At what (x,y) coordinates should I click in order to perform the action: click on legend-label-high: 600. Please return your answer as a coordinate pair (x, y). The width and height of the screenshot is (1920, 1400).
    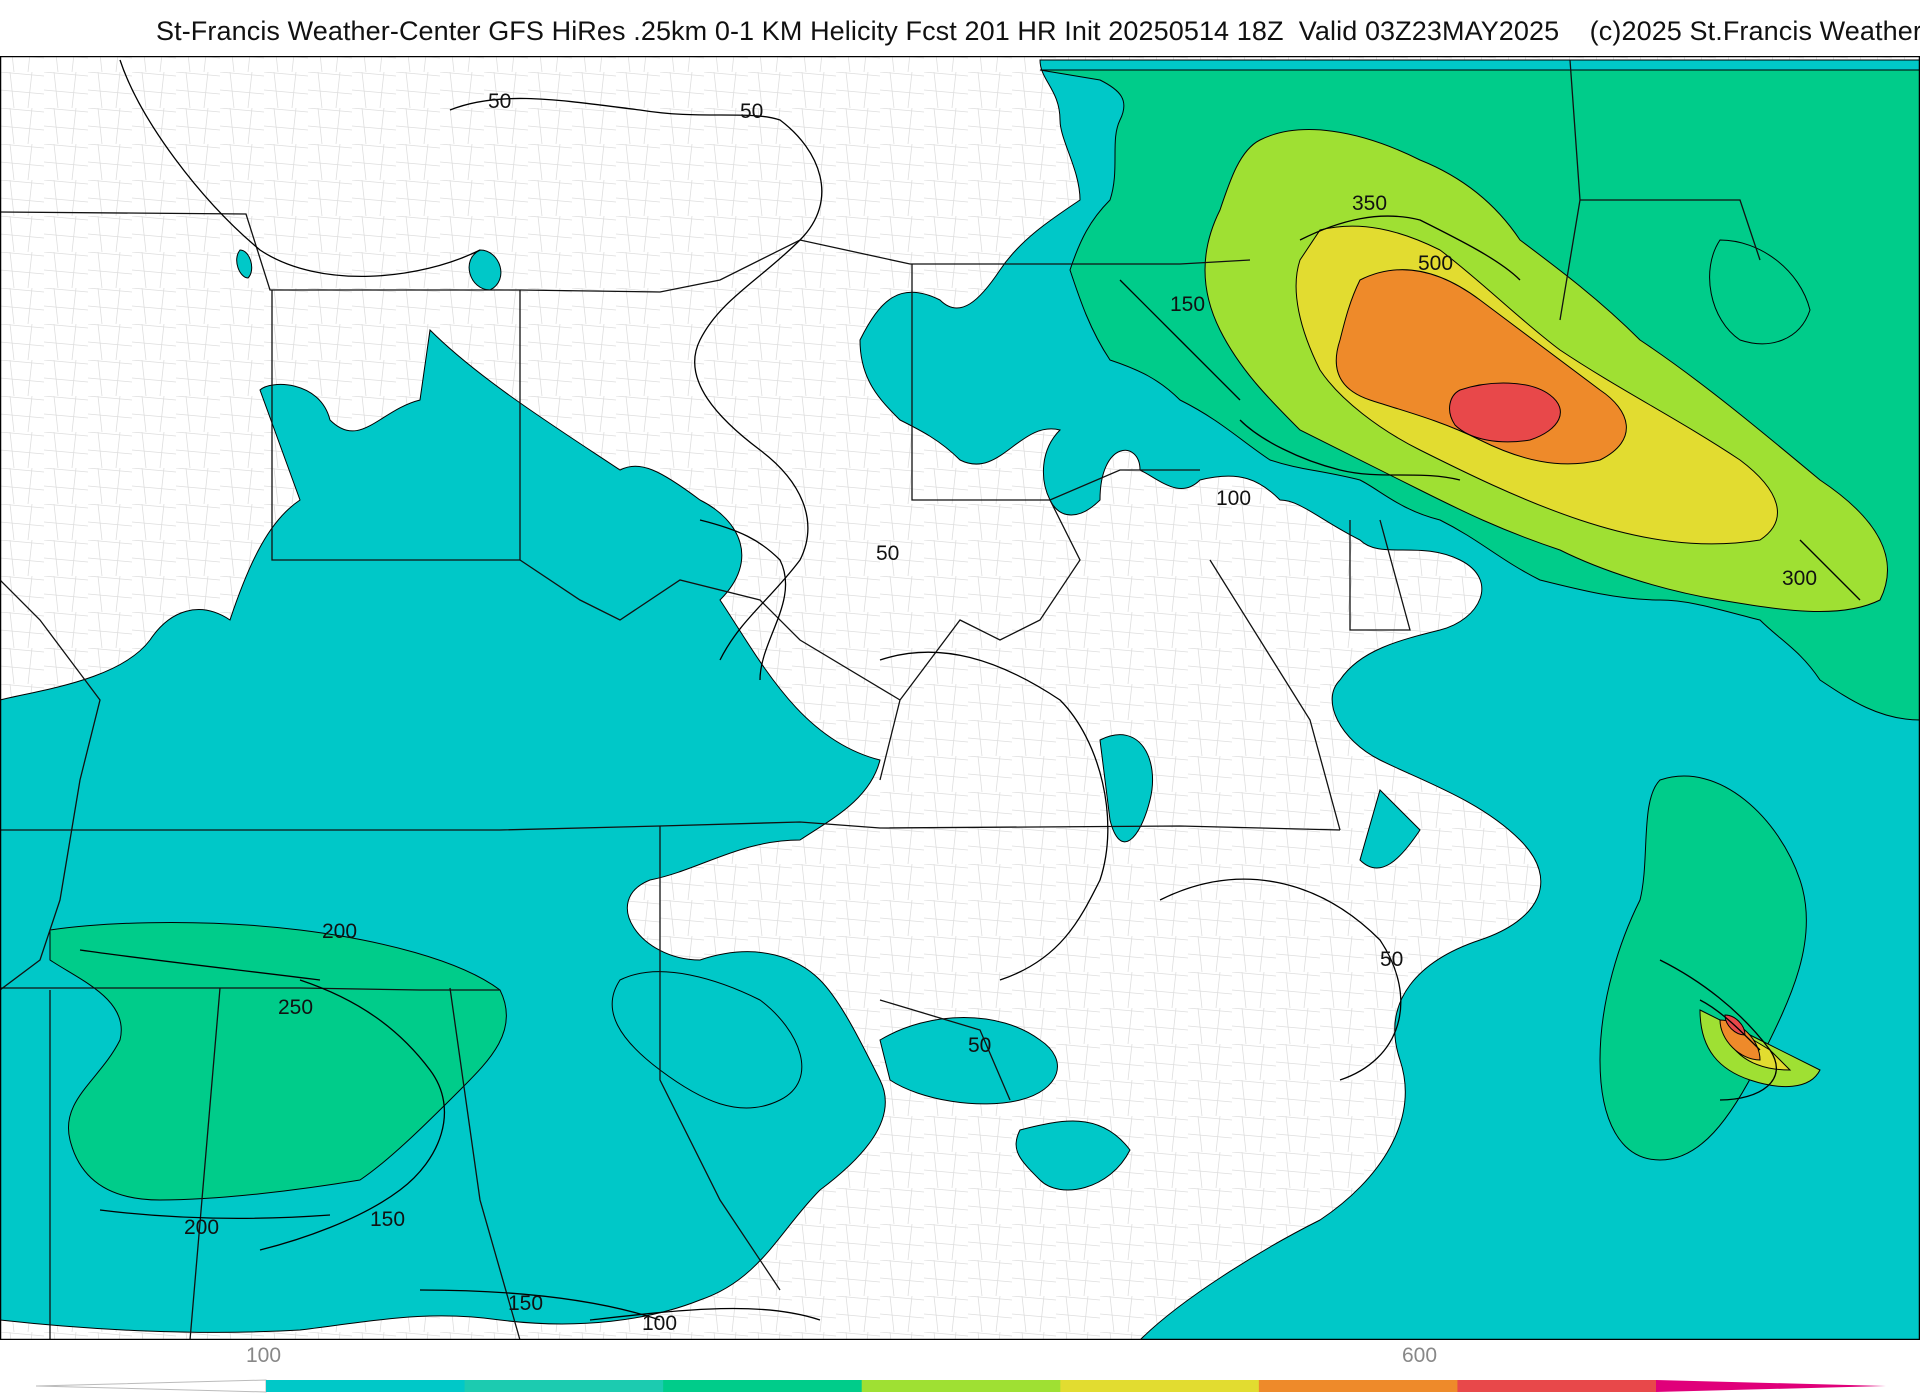
    Looking at the image, I should click on (1420, 1355).